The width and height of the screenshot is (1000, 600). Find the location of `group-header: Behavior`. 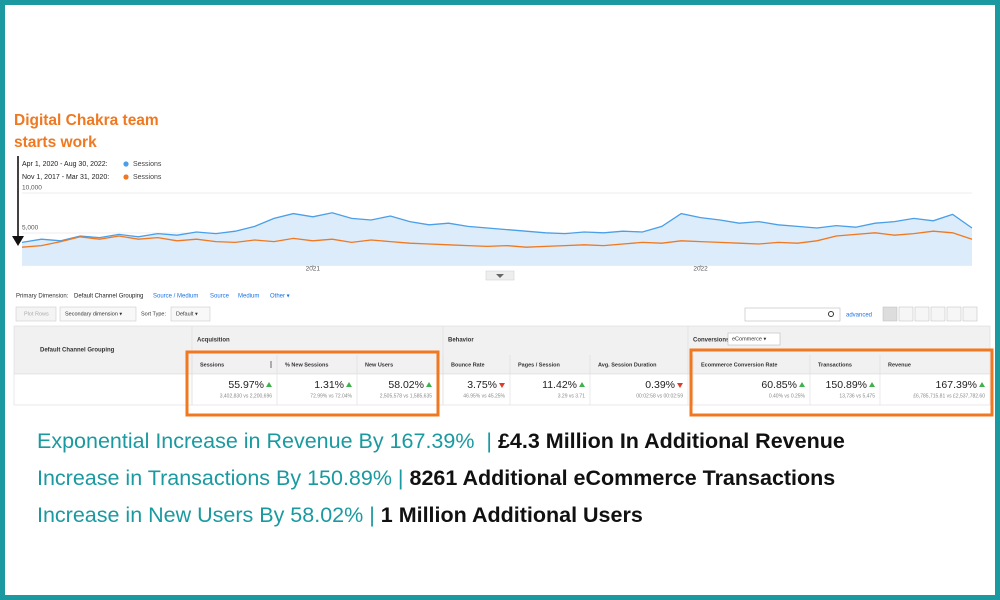

group-header: Behavior is located at coordinates (461, 341).